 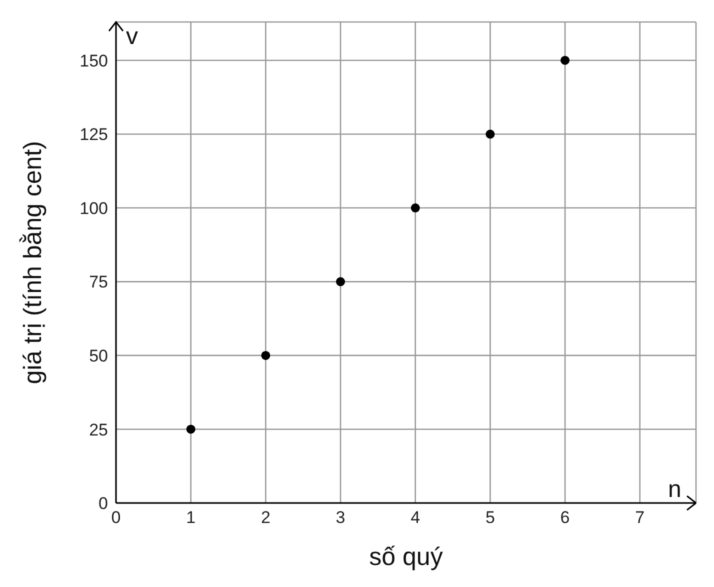 I want to click on y-tick-label: 100, so click(x=94, y=208).